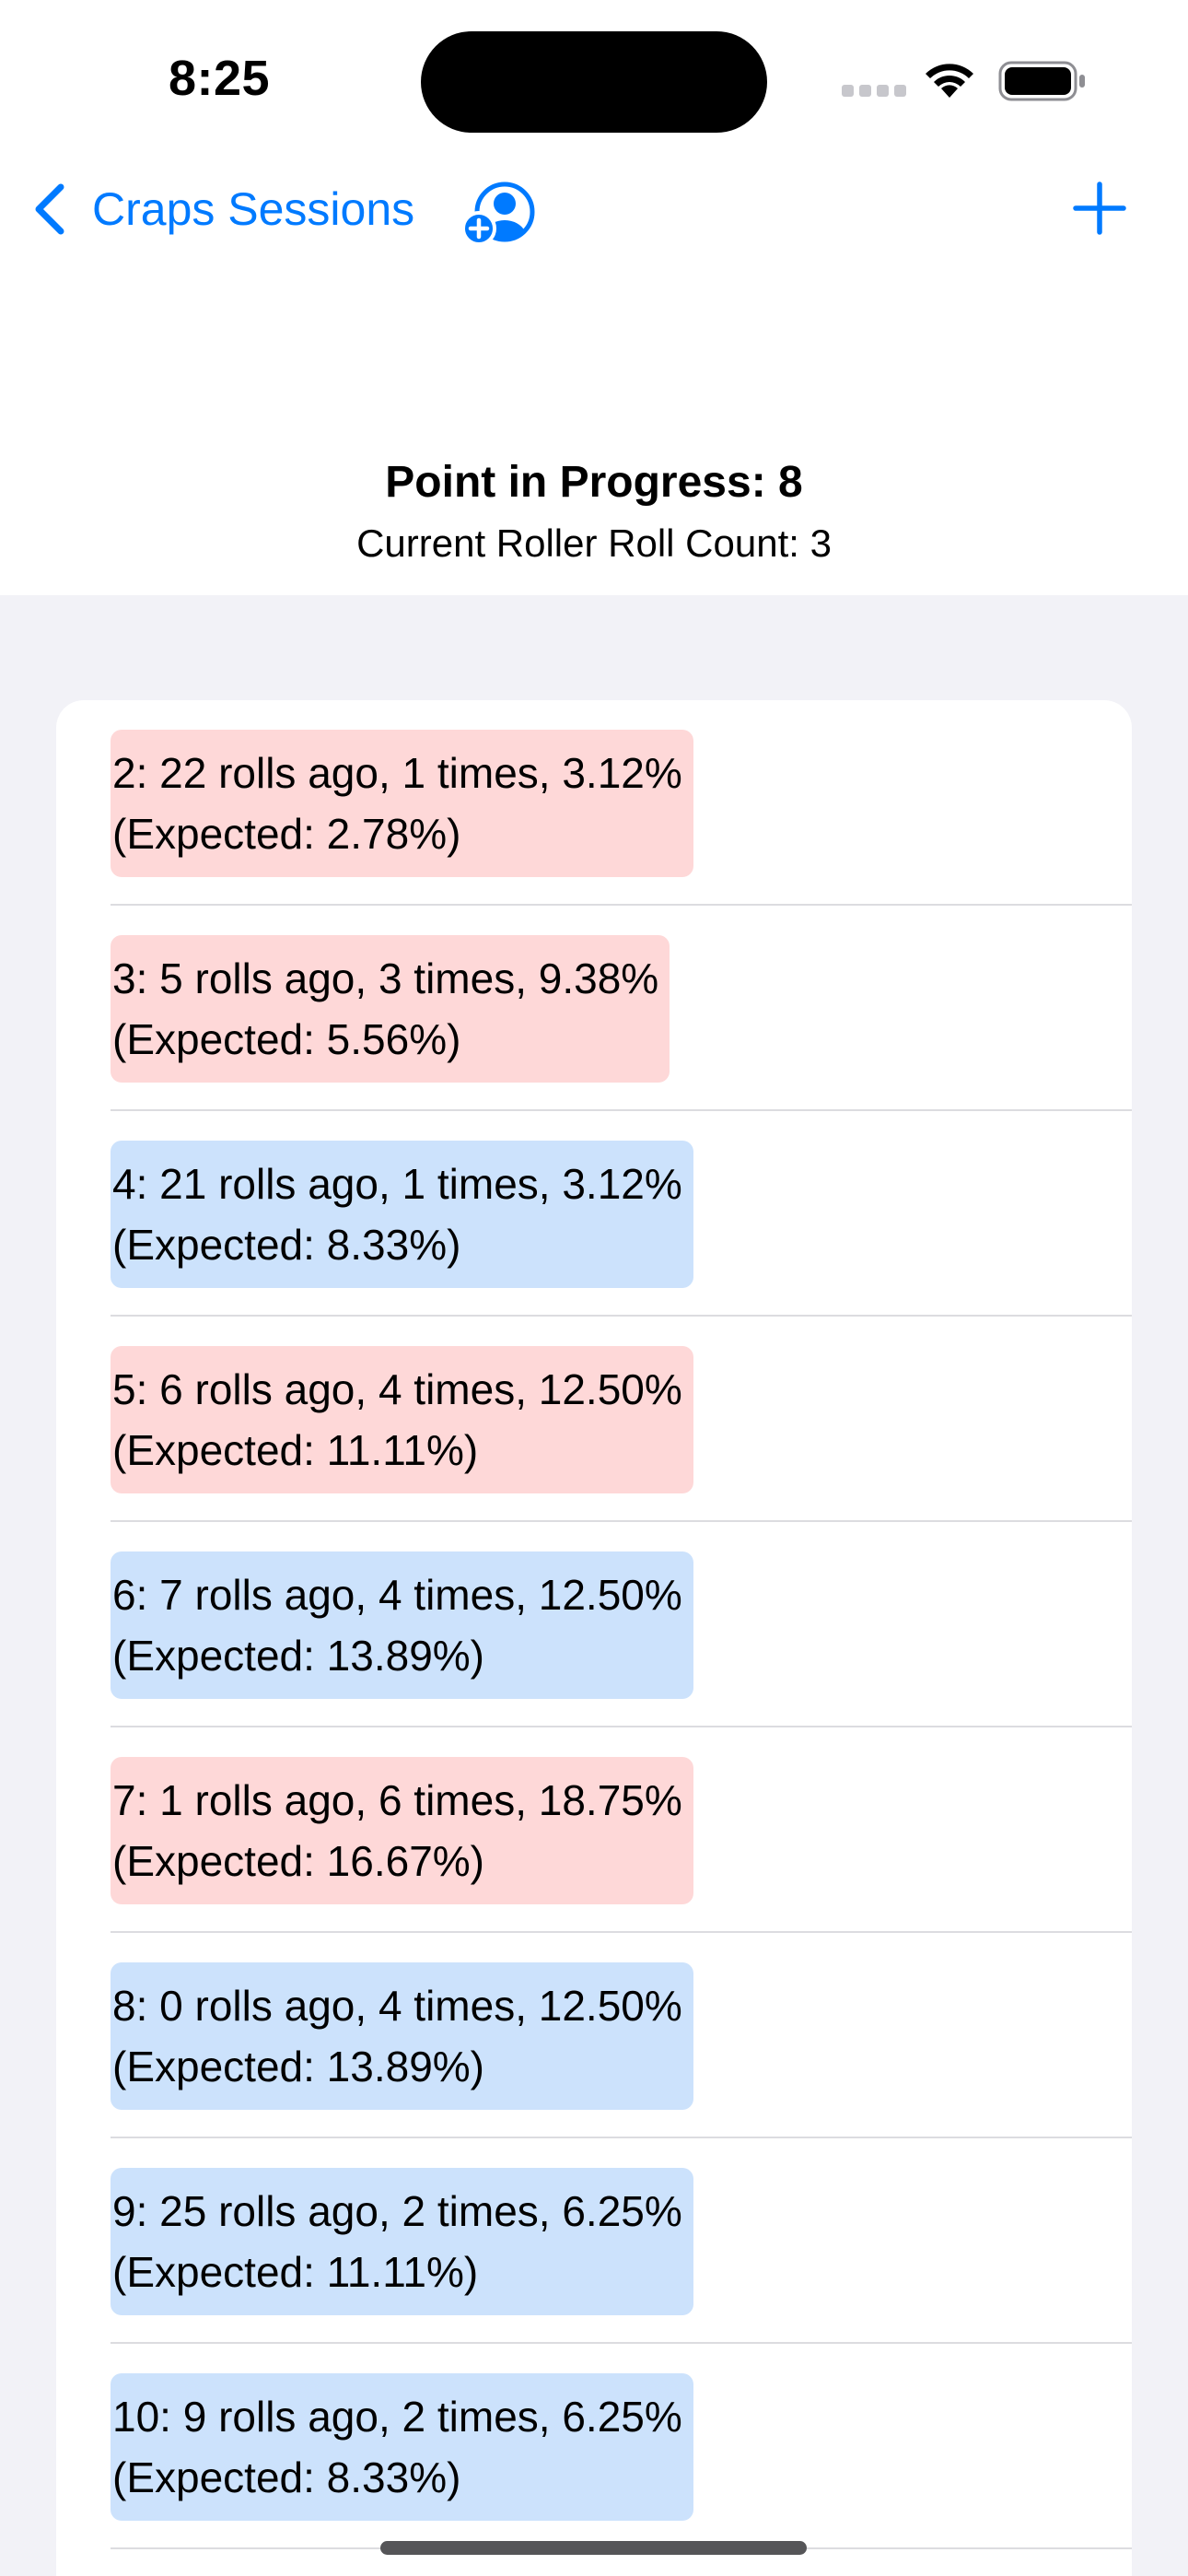 This screenshot has width=1188, height=2576. What do you see at coordinates (286, 834) in the screenshot?
I see `roll-stat-expected: (Expected: 2.78%)` at bounding box center [286, 834].